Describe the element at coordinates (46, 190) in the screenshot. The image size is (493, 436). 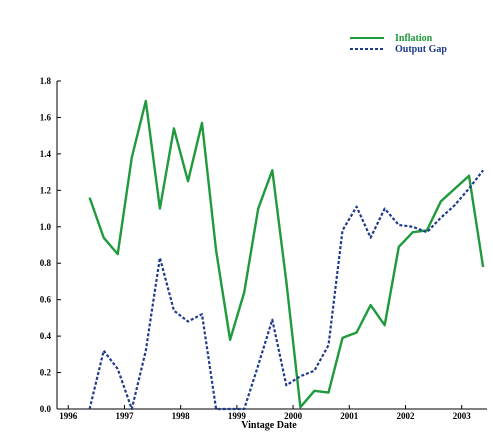
I see `y-tick-label: 1.2` at that location.